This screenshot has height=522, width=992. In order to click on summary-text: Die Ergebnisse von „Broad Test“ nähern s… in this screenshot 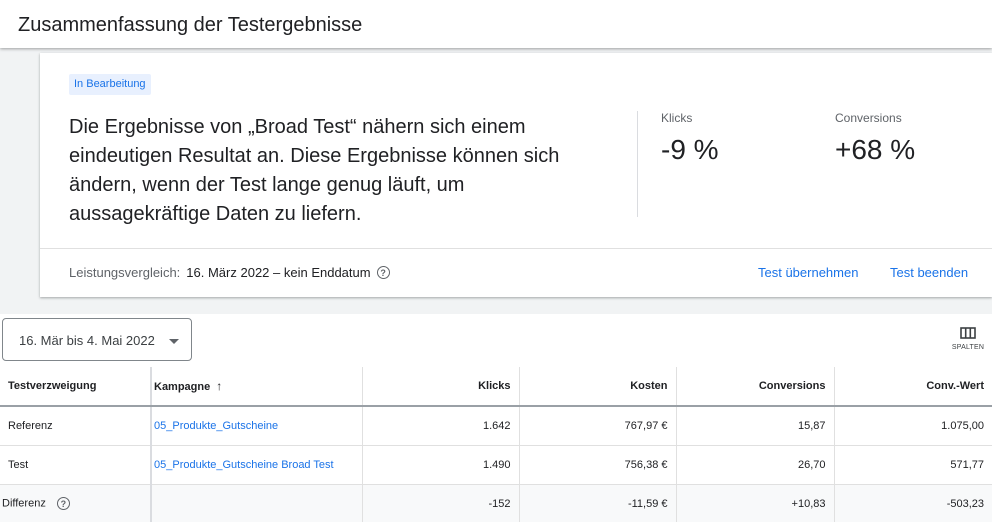, I will do `click(314, 170)`.